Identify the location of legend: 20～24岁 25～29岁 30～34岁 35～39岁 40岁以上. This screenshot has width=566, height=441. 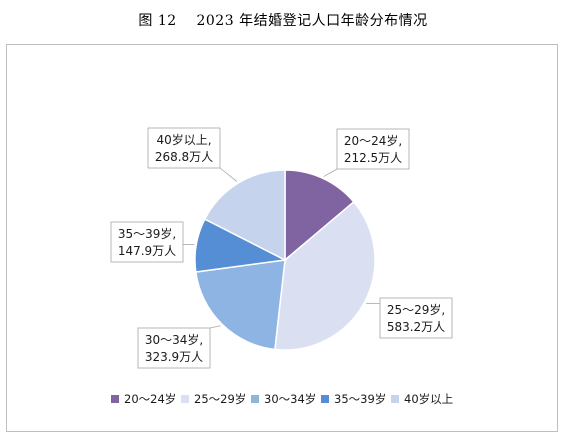
(282, 399).